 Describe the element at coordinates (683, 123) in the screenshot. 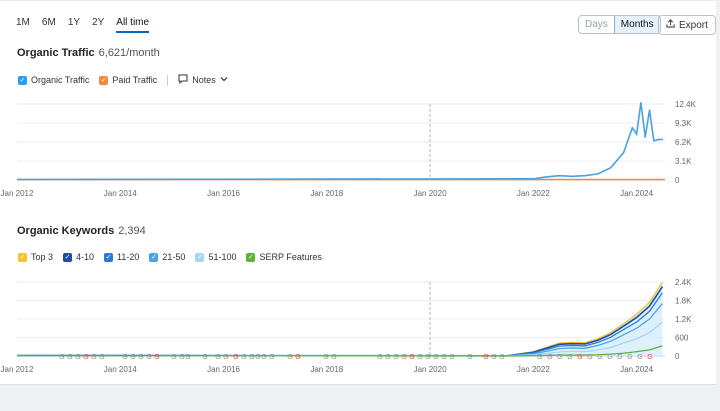

I see `y-tick-label: 9.3K` at that location.